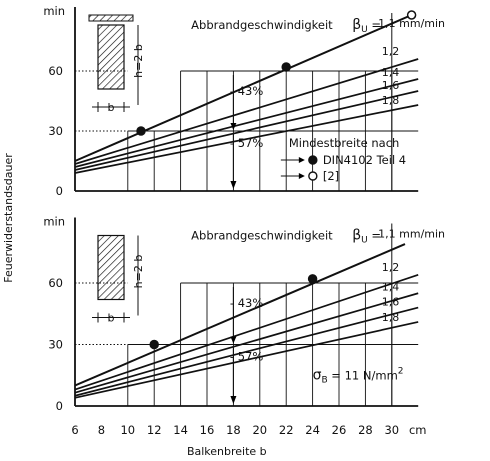 Image resolution: width=490 pixels, height=461 pixels. What do you see at coordinates (138, 61) in the screenshot?
I see `top-height-label: h=2 b` at bounding box center [138, 61].